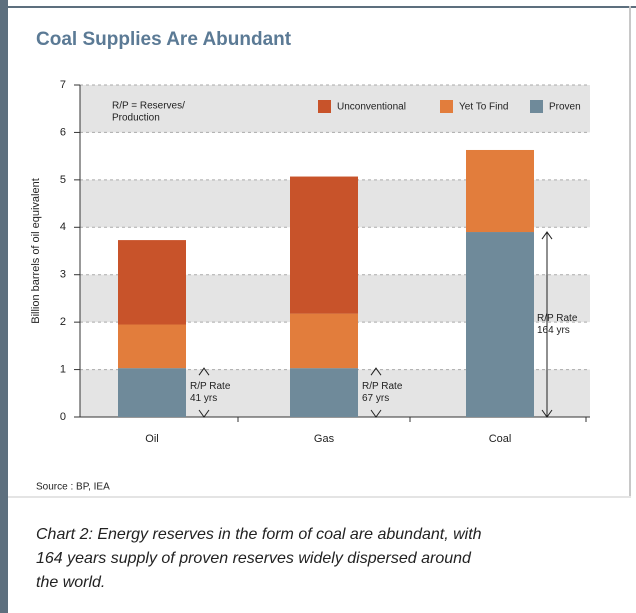  What do you see at coordinates (136, 118) in the screenshot?
I see `note: Production` at bounding box center [136, 118].